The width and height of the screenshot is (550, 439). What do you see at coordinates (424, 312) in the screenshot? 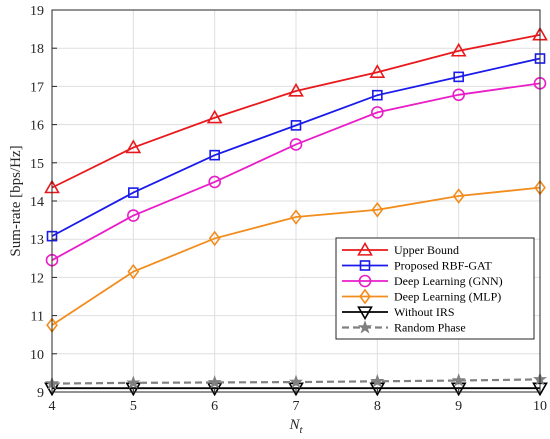
I see `legend-label: Without IRS` at bounding box center [424, 312].